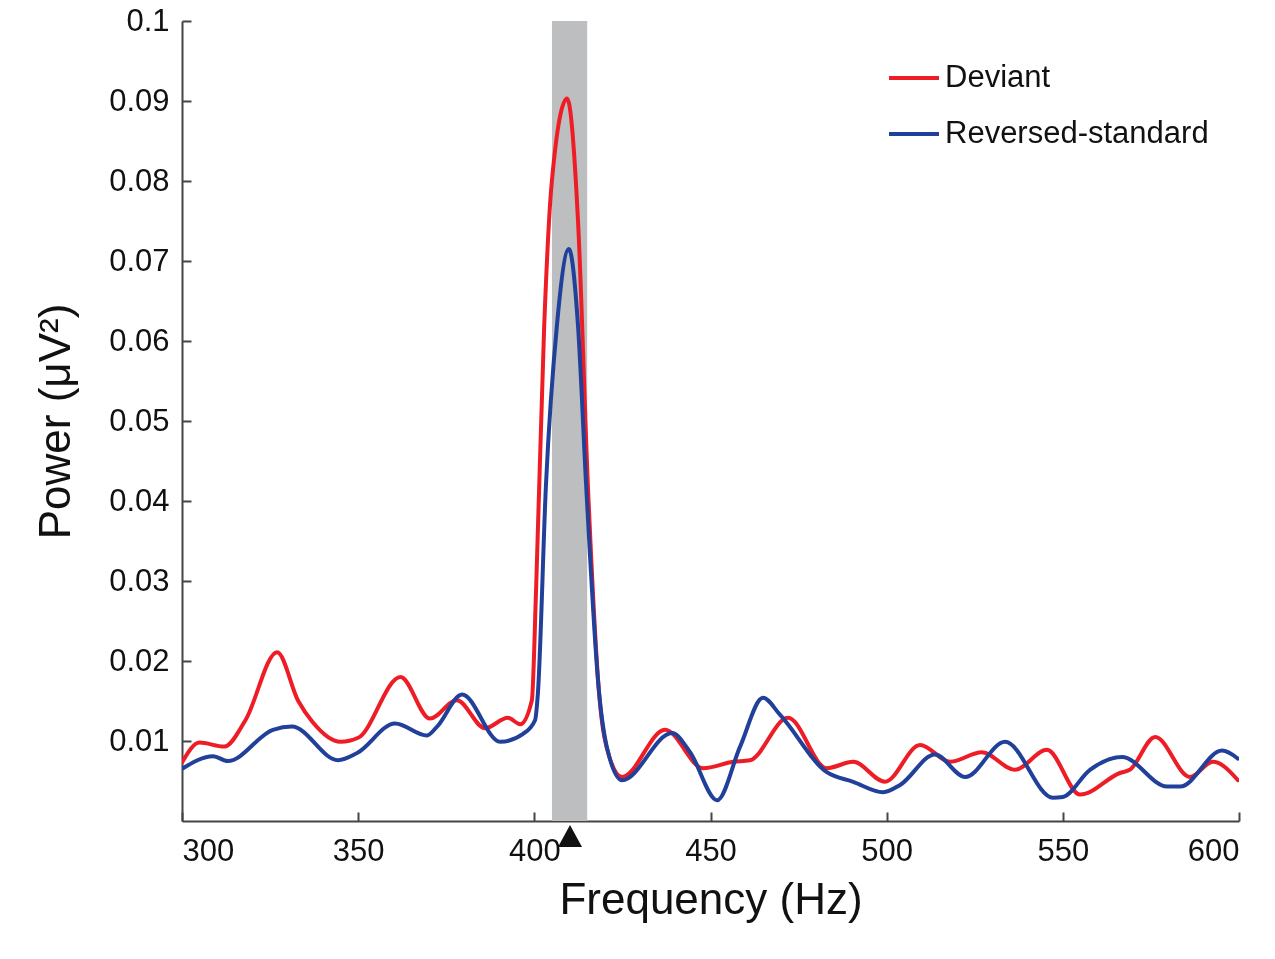  Describe the element at coordinates (139, 100) in the screenshot. I see `y-tick-label: 0.09` at that location.